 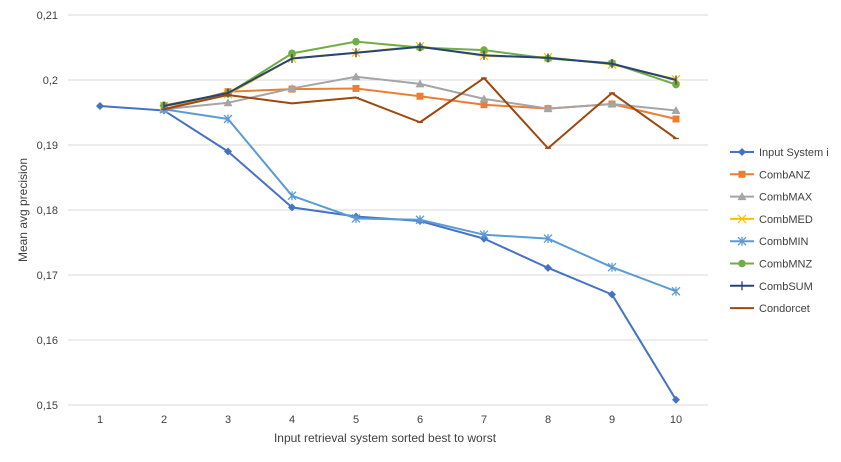 I want to click on legend-item: Input System i, so click(x=779, y=153).